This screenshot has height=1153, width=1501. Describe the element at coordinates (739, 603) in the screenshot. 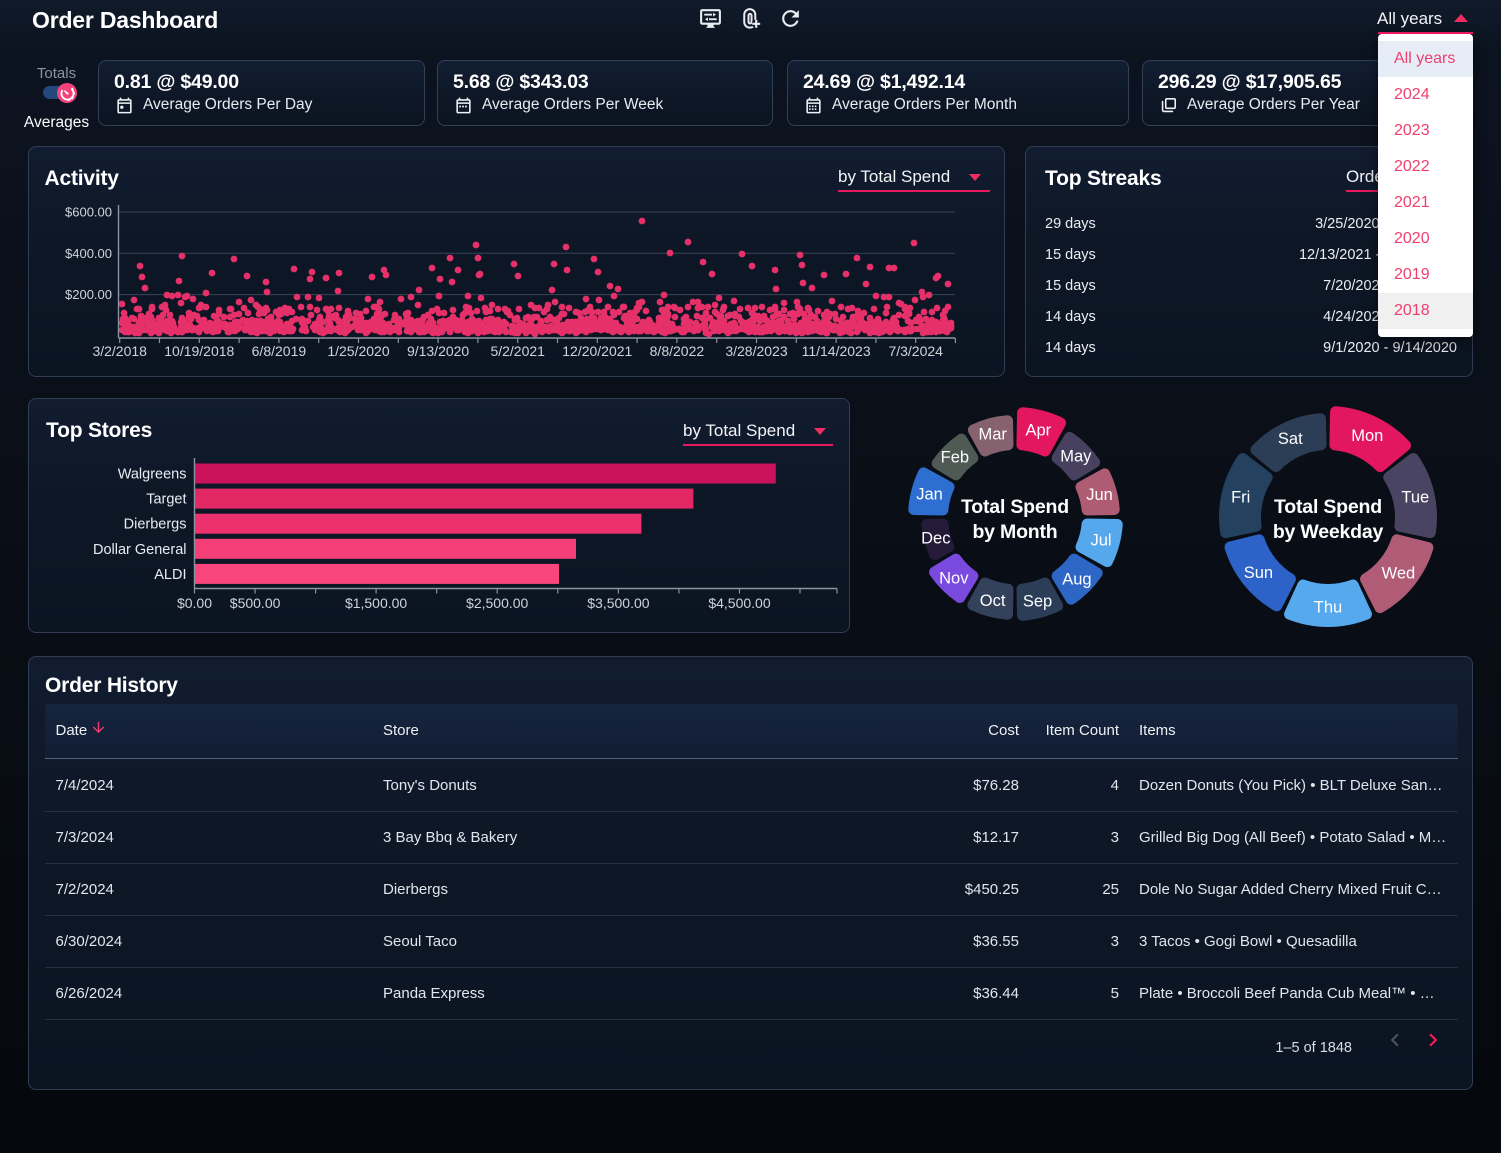

I see `svg-text: $4,500.00` at that location.